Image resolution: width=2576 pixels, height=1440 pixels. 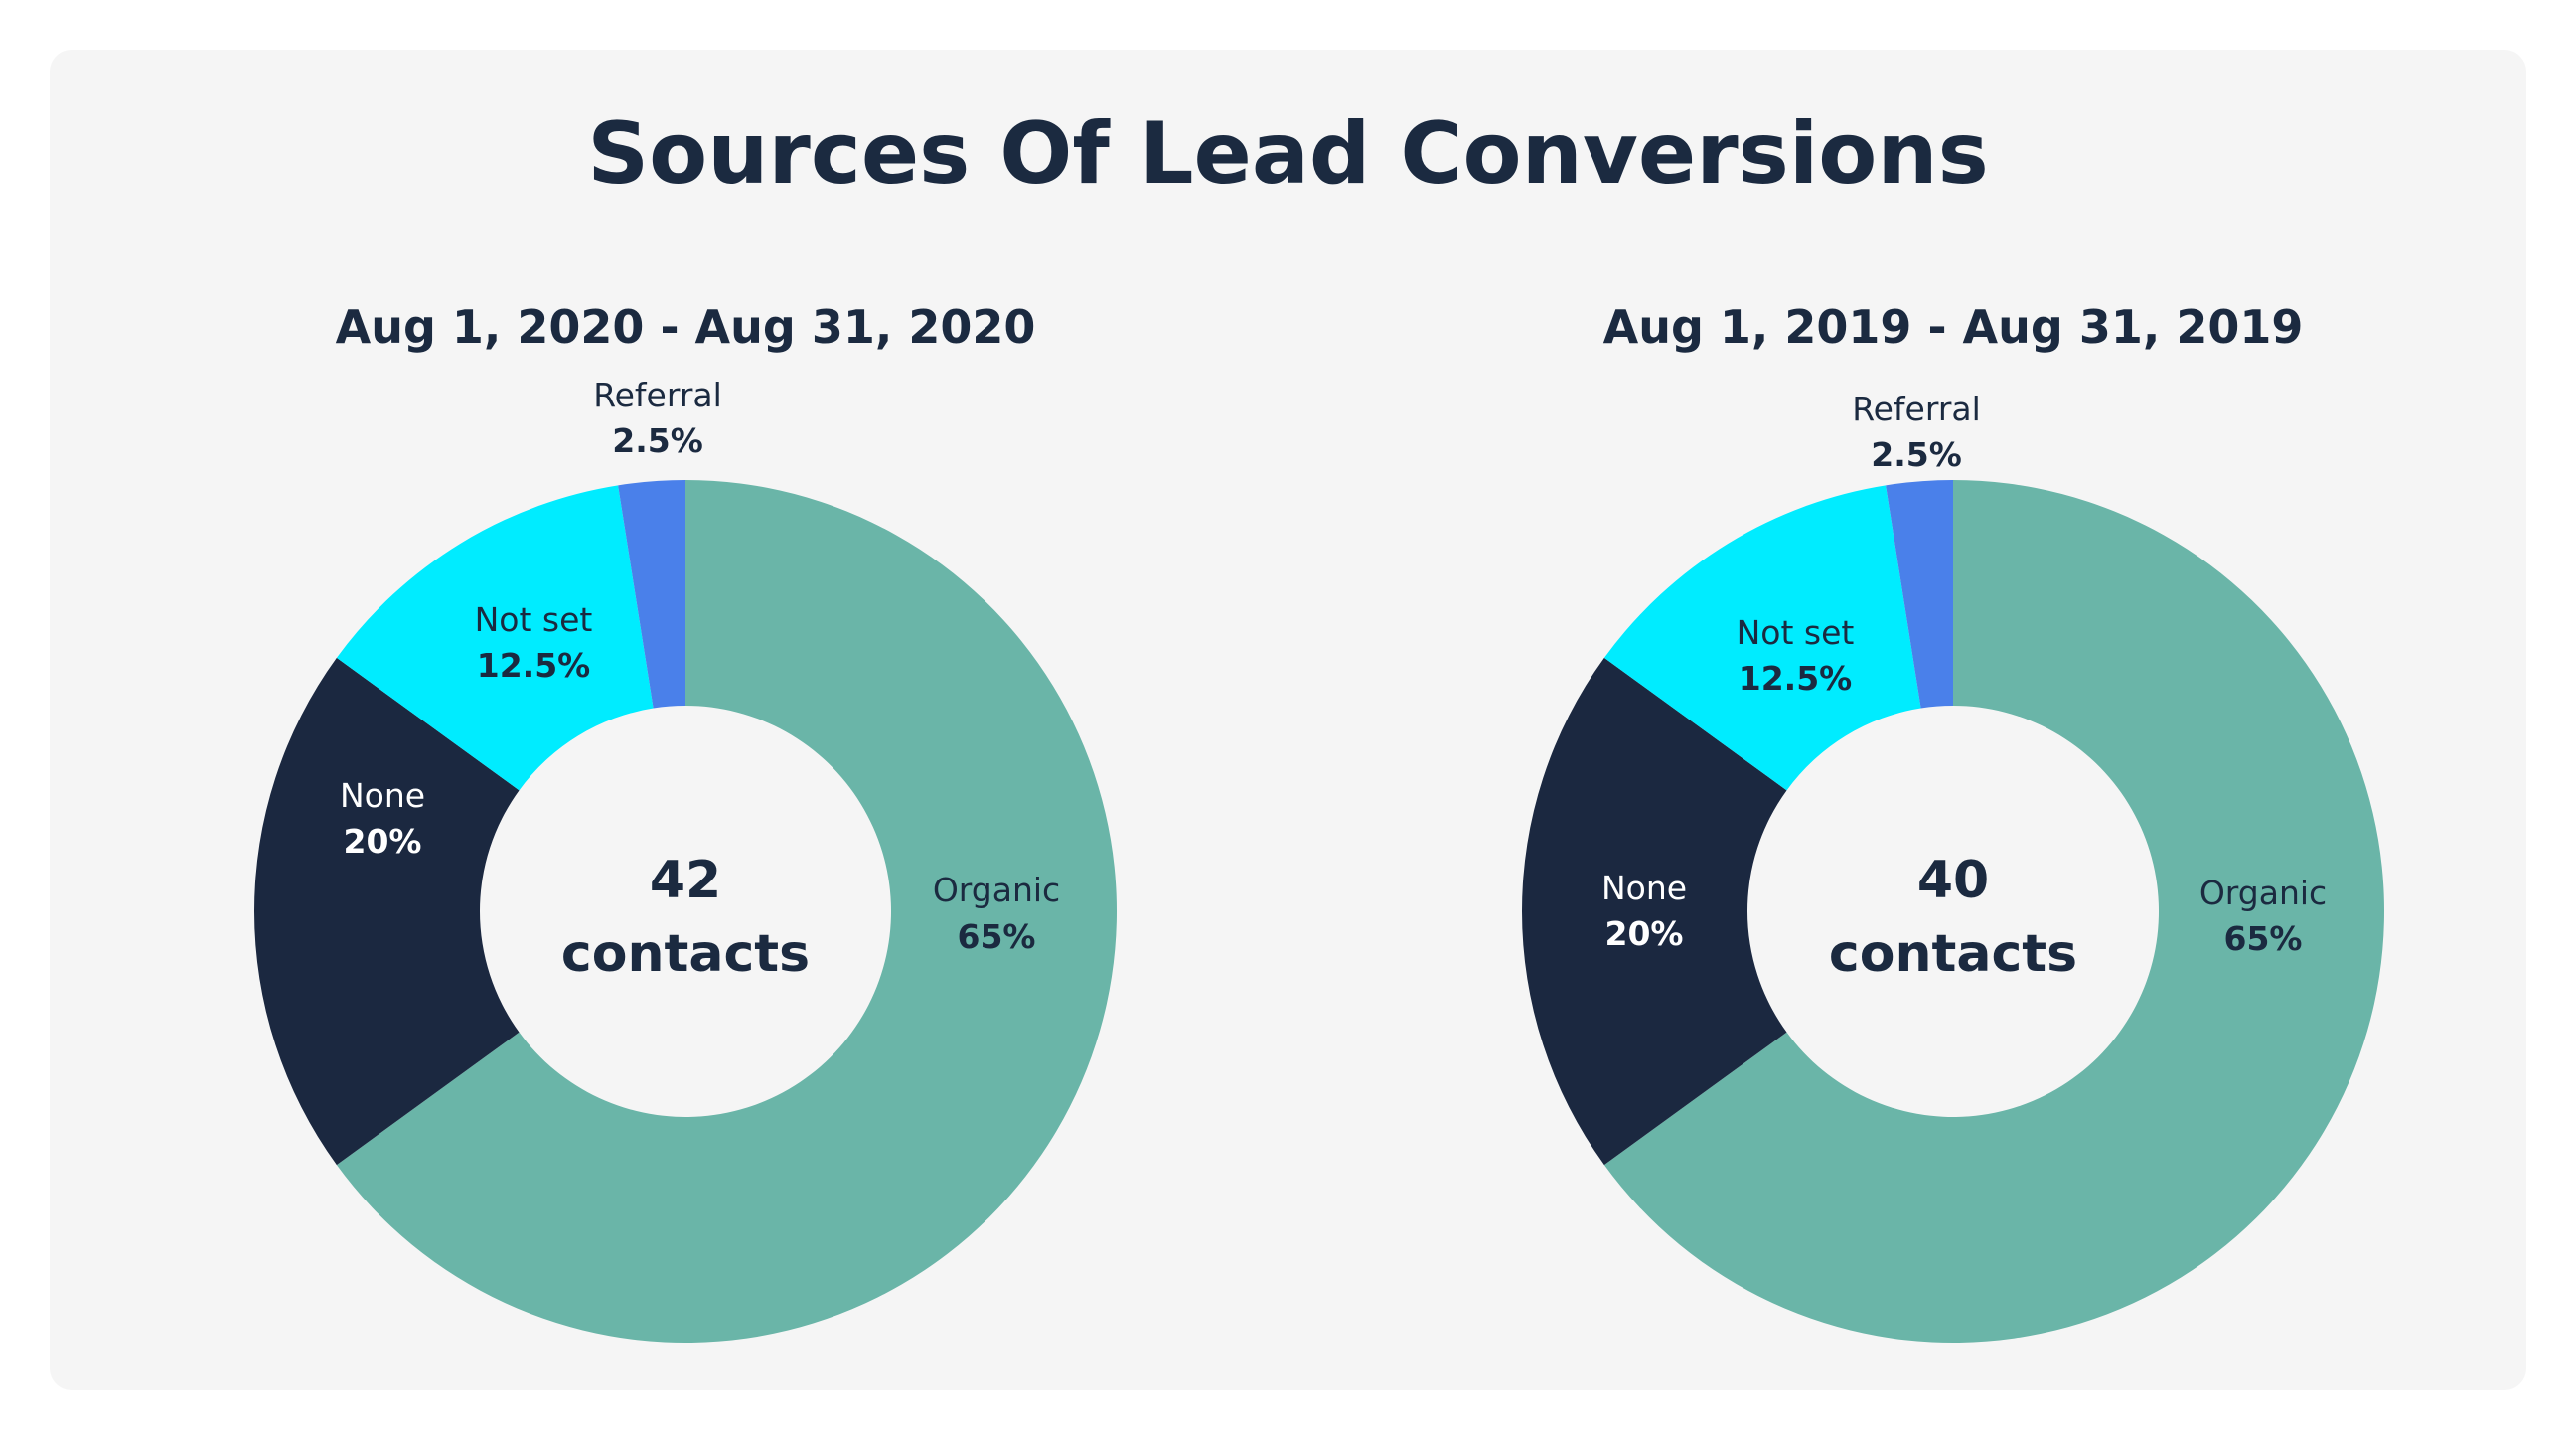 What do you see at coordinates (685, 881) in the screenshot?
I see `center-count: 42` at bounding box center [685, 881].